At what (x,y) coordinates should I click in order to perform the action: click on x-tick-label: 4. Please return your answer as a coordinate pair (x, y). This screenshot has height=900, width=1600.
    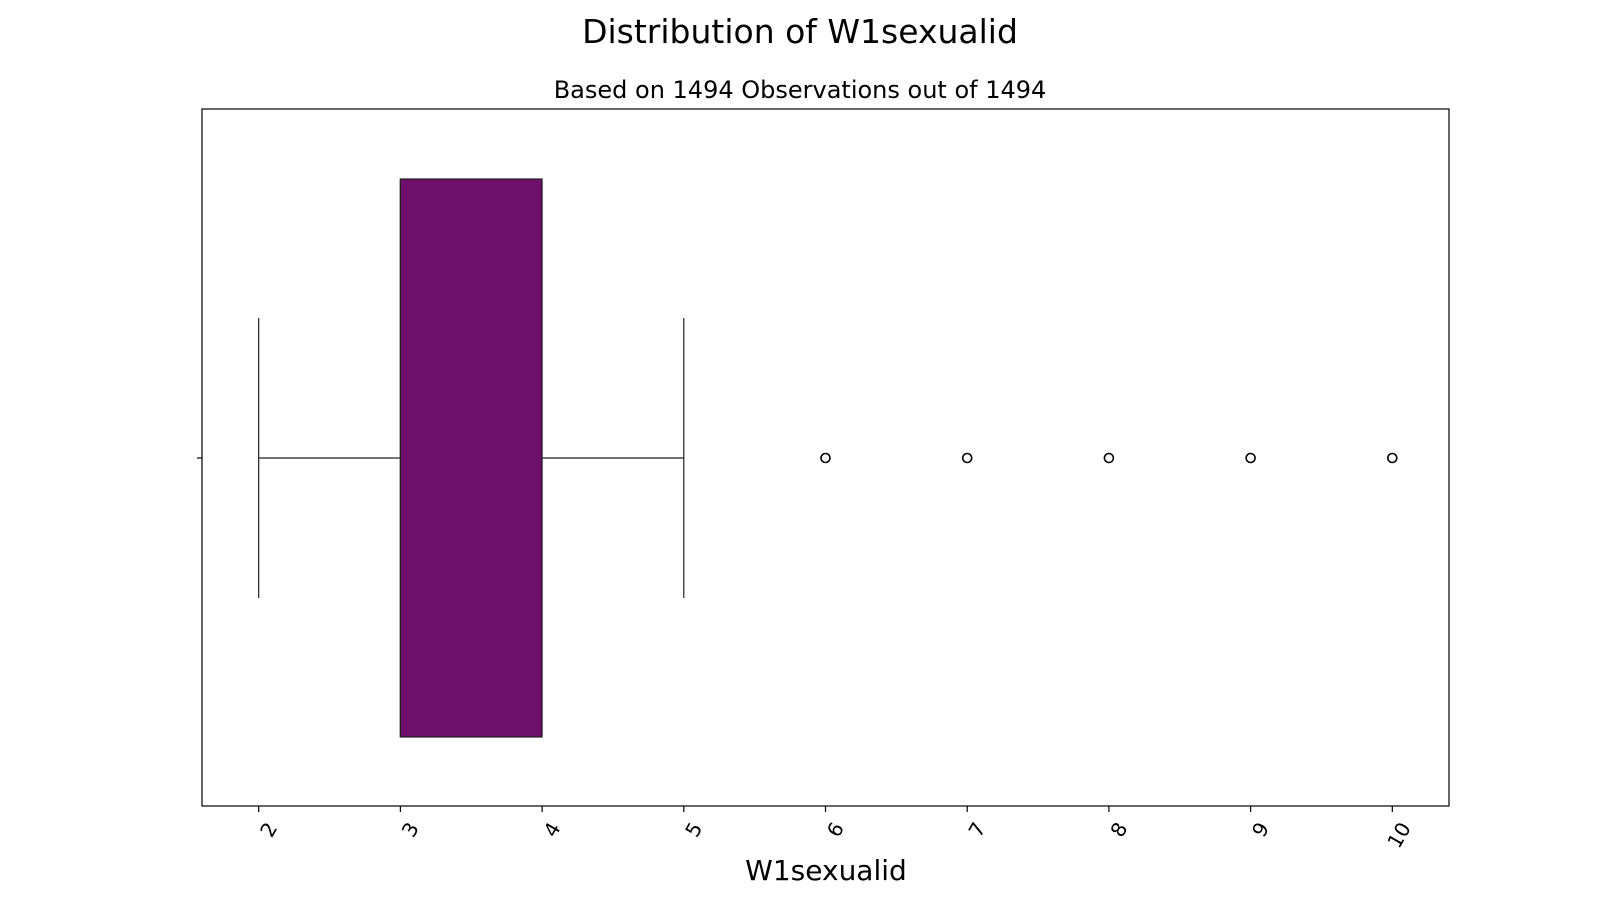
    Looking at the image, I should click on (551, 829).